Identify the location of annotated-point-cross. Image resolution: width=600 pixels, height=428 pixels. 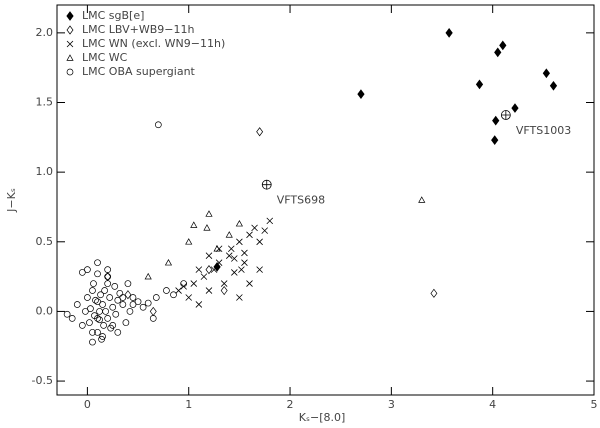
(506, 115).